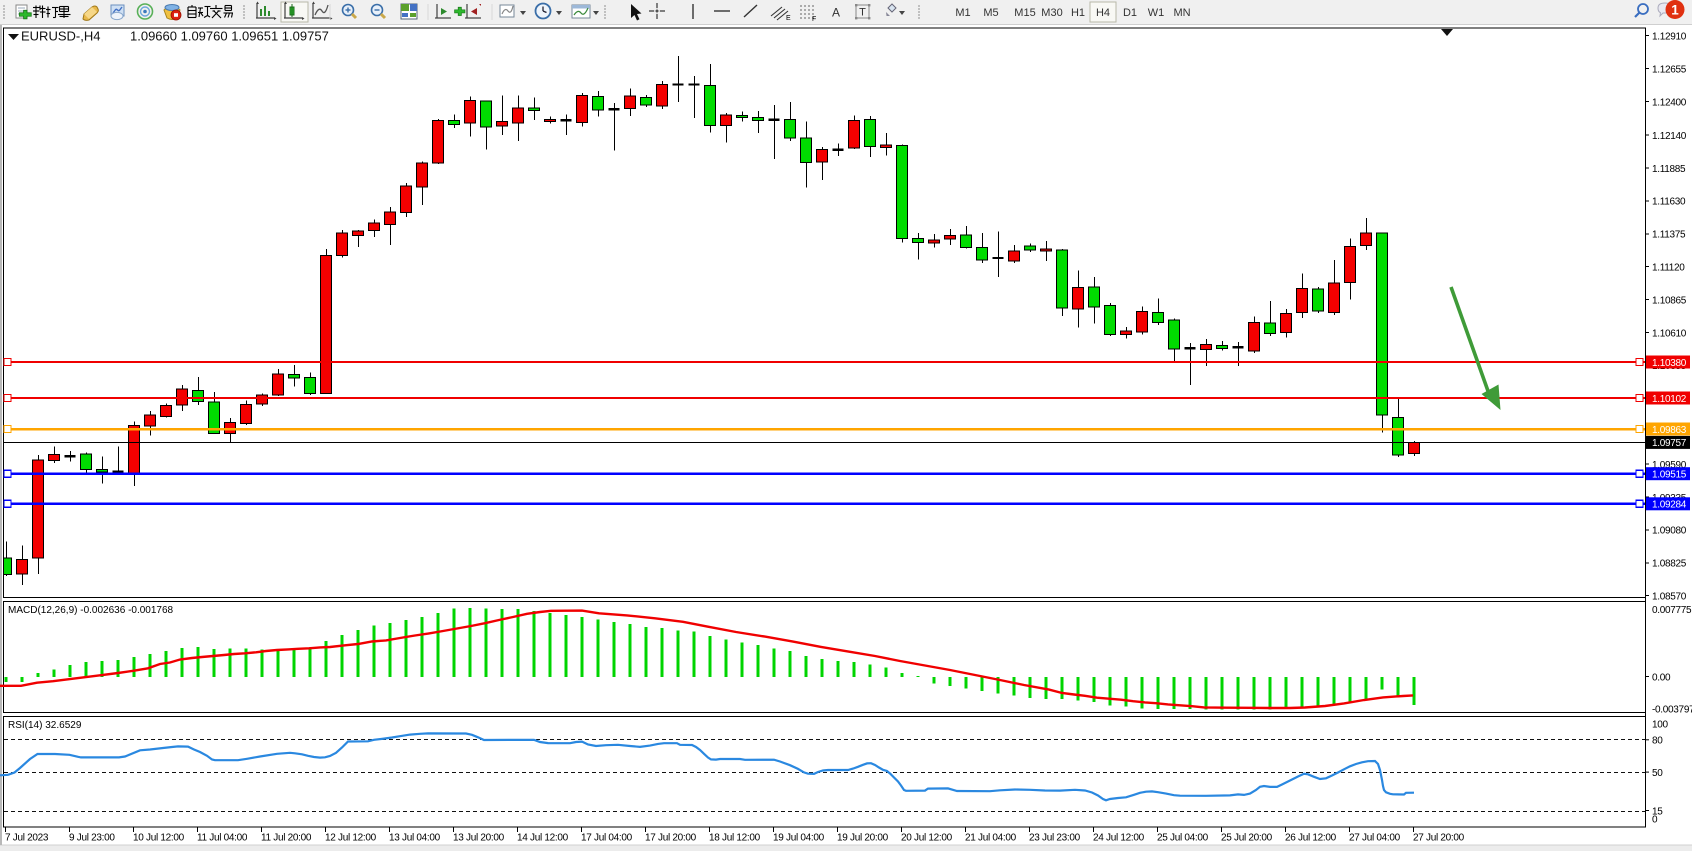 This screenshot has height=851, width=1692. Describe the element at coordinates (1669, 102) in the screenshot. I see `svg-text: 1.12400` at that location.